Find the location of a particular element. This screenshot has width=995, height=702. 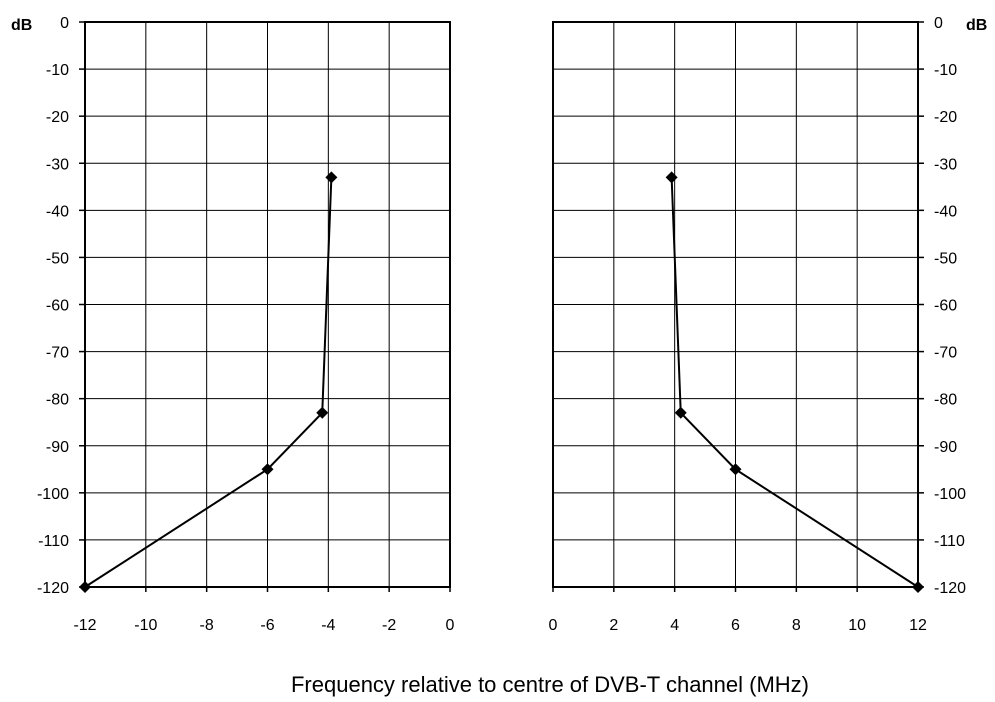

left-y-tick-label: -10 is located at coordinates (57, 70).